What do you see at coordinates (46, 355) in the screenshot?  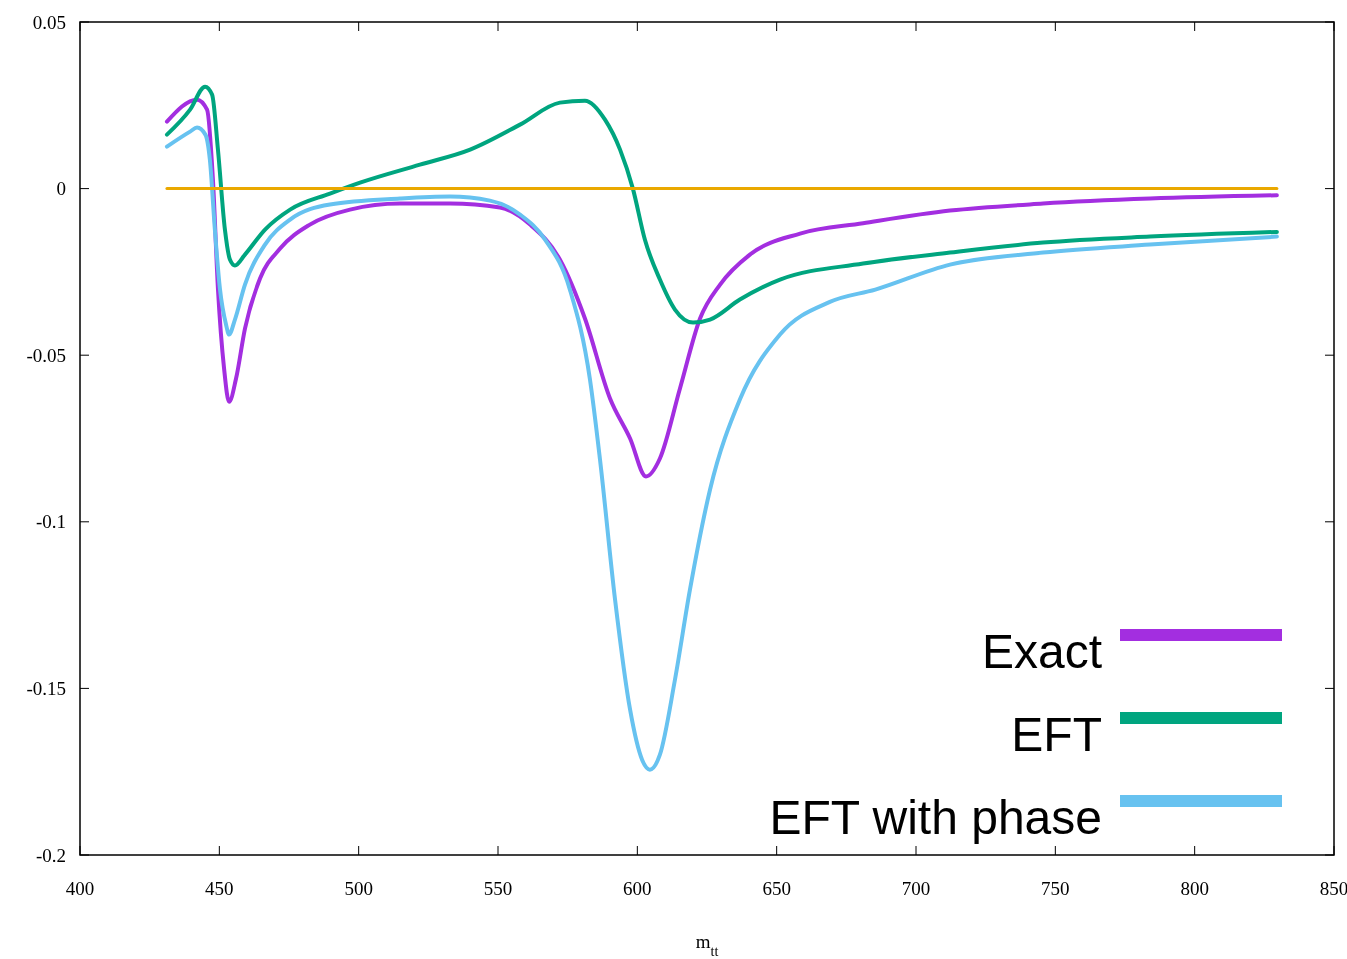 I see `y-tick-label: -0.05` at bounding box center [46, 355].